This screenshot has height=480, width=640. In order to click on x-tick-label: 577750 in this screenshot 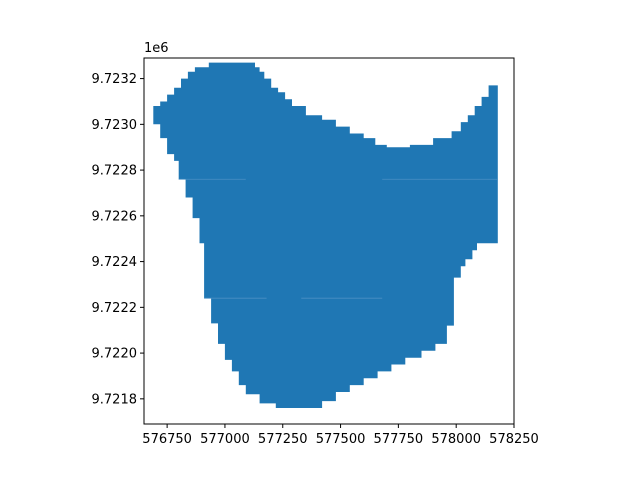, I will do `click(399, 439)`.